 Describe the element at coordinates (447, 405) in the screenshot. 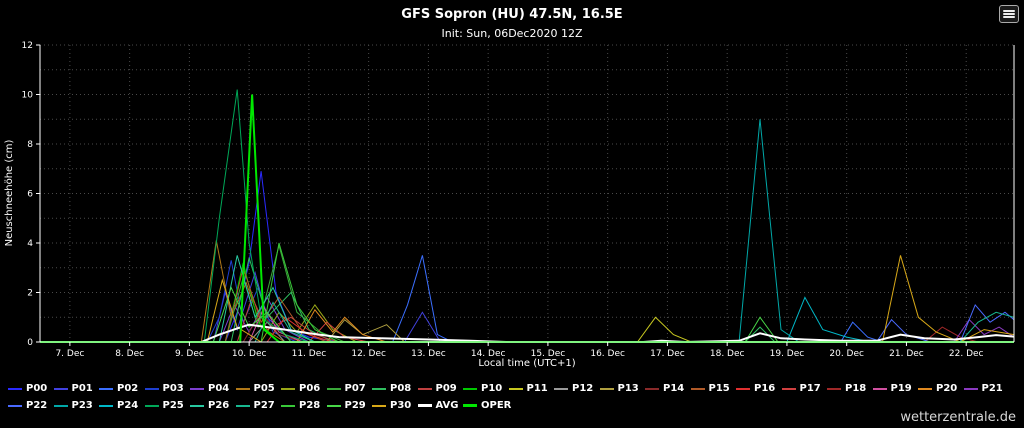

I see `legend-label: AVG` at that location.